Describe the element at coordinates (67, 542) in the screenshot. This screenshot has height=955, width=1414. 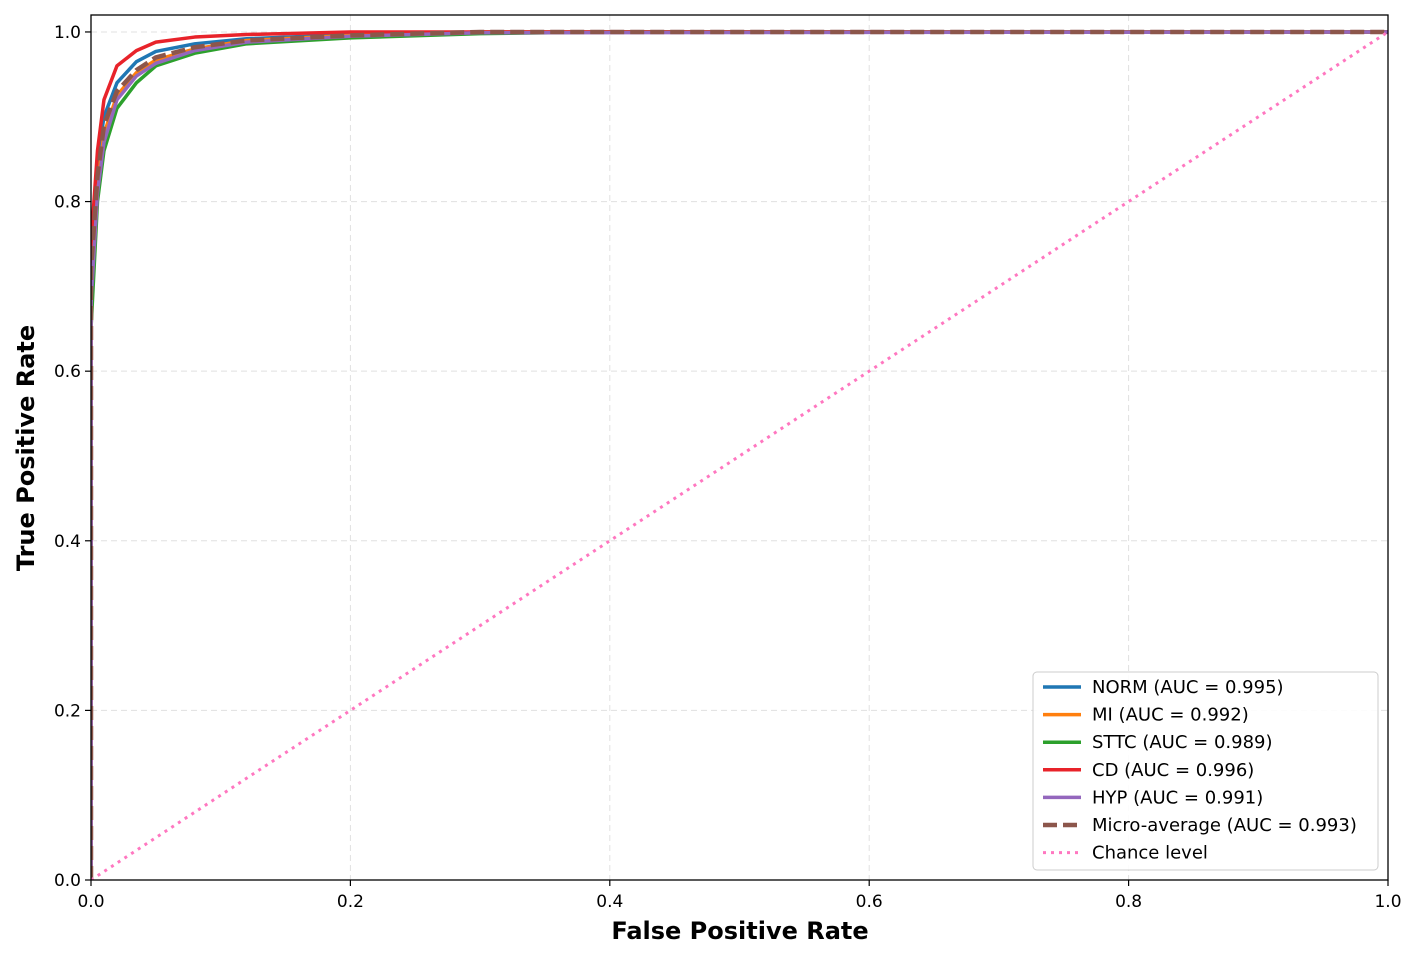
I see `y-tick-label: 0.4` at that location.